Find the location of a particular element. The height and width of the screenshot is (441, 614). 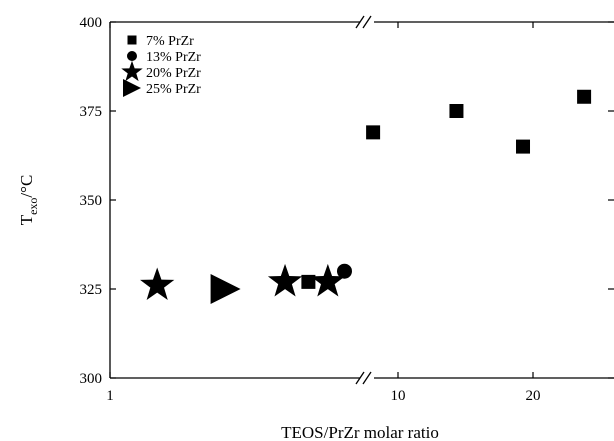

legend-label: 13% PrZr is located at coordinates (173, 57).